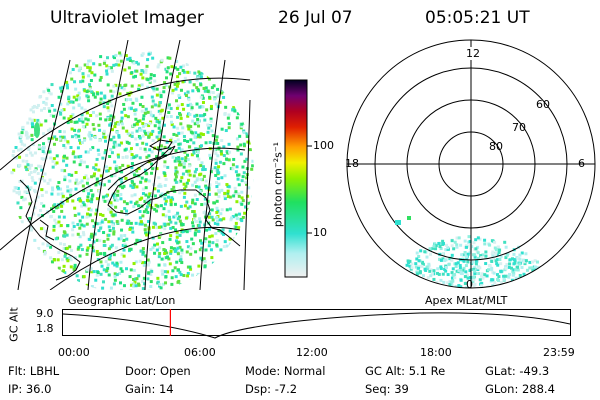 This screenshot has width=600, height=400. Describe the element at coordinates (315, 18) in the screenshot. I see `date-label: 26 Jul 07` at that location.